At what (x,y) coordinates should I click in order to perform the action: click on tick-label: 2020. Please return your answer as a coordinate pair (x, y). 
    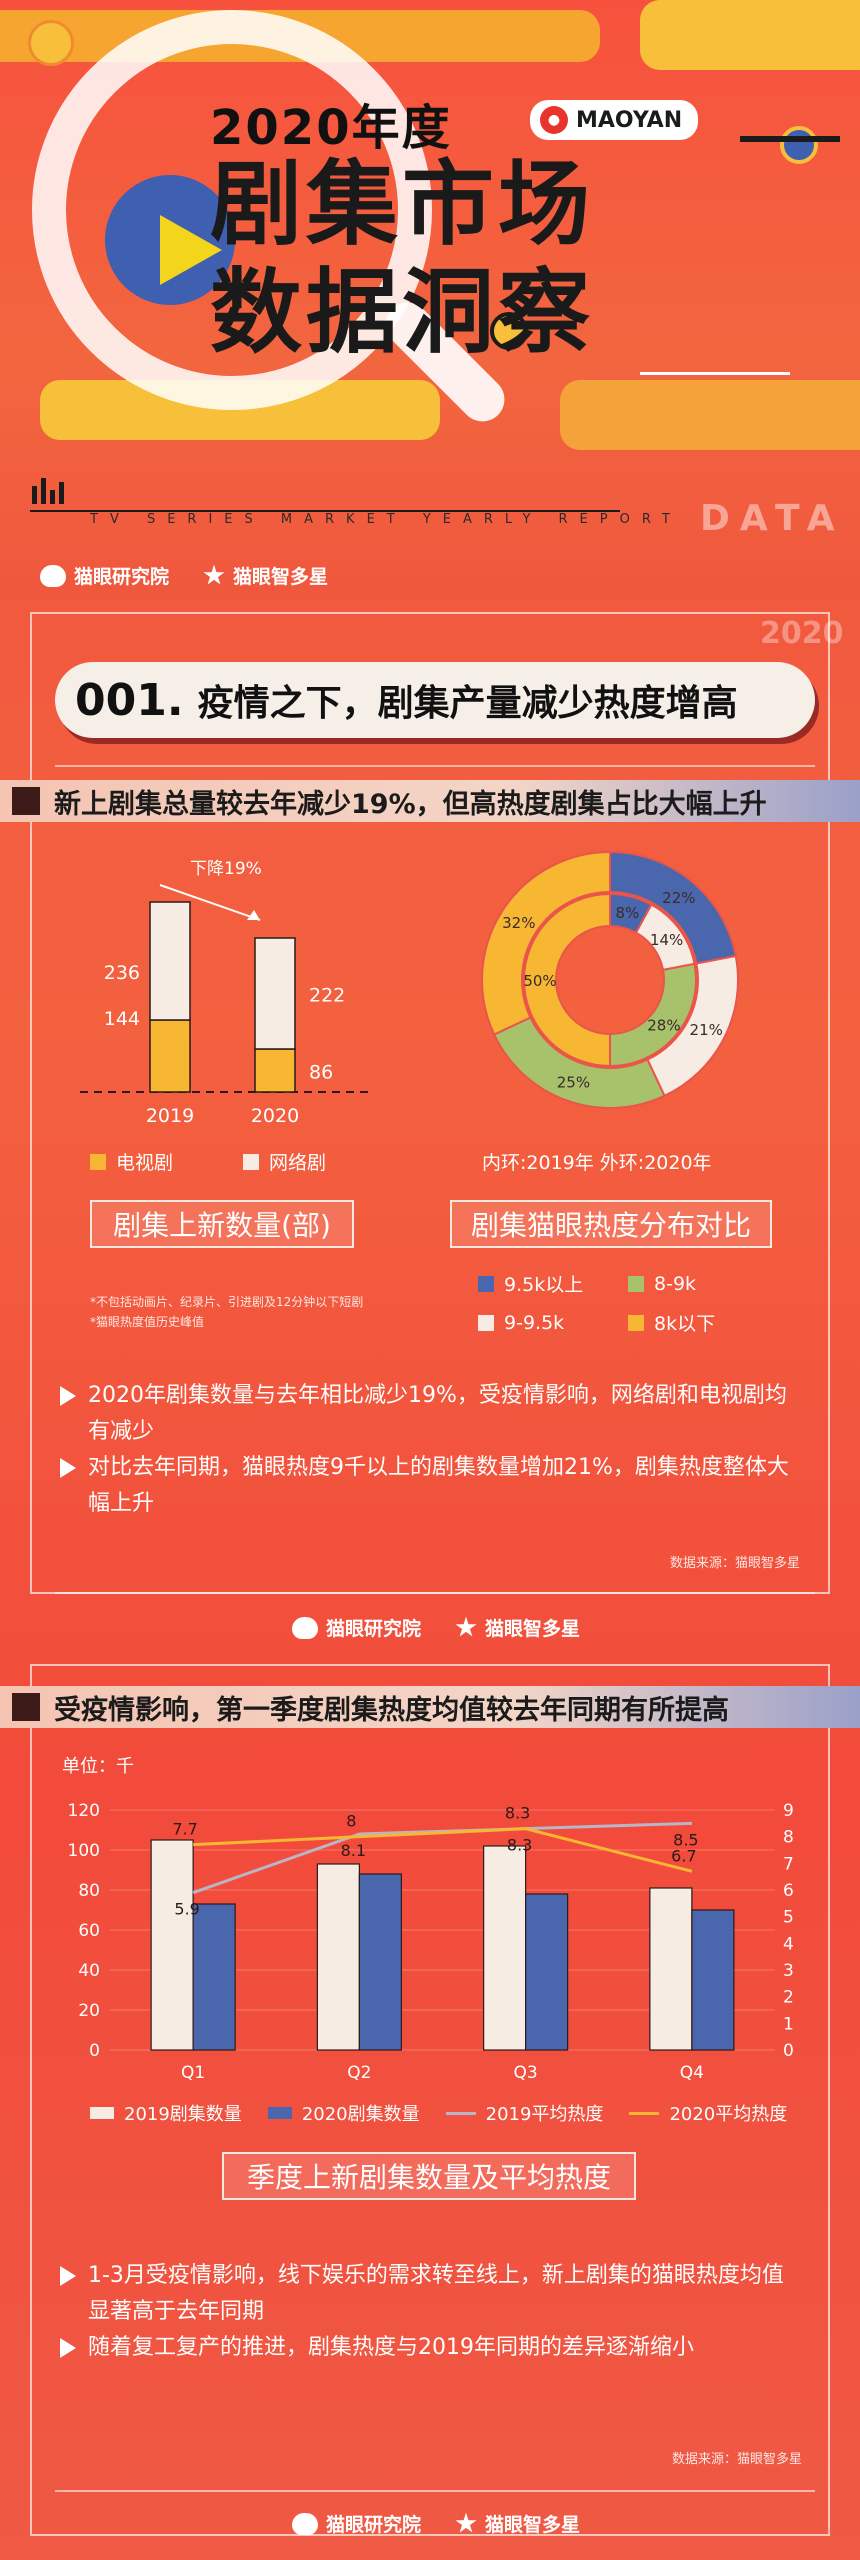
    Looking at the image, I should click on (275, 1116).